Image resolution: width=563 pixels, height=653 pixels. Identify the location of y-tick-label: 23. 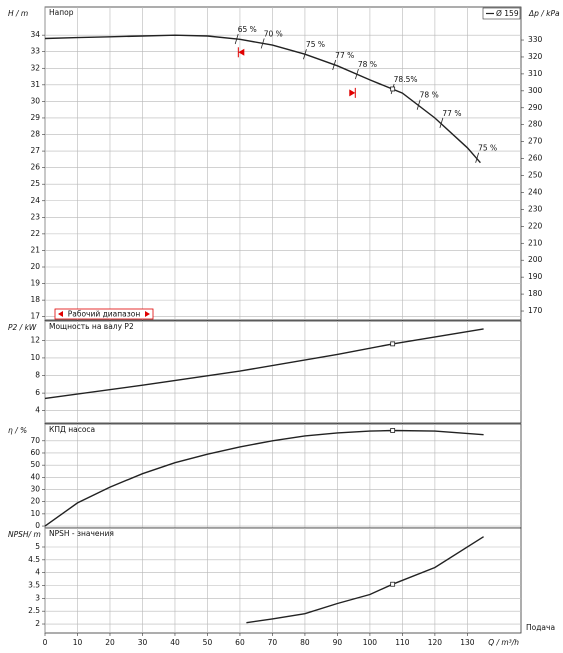
(35, 216).